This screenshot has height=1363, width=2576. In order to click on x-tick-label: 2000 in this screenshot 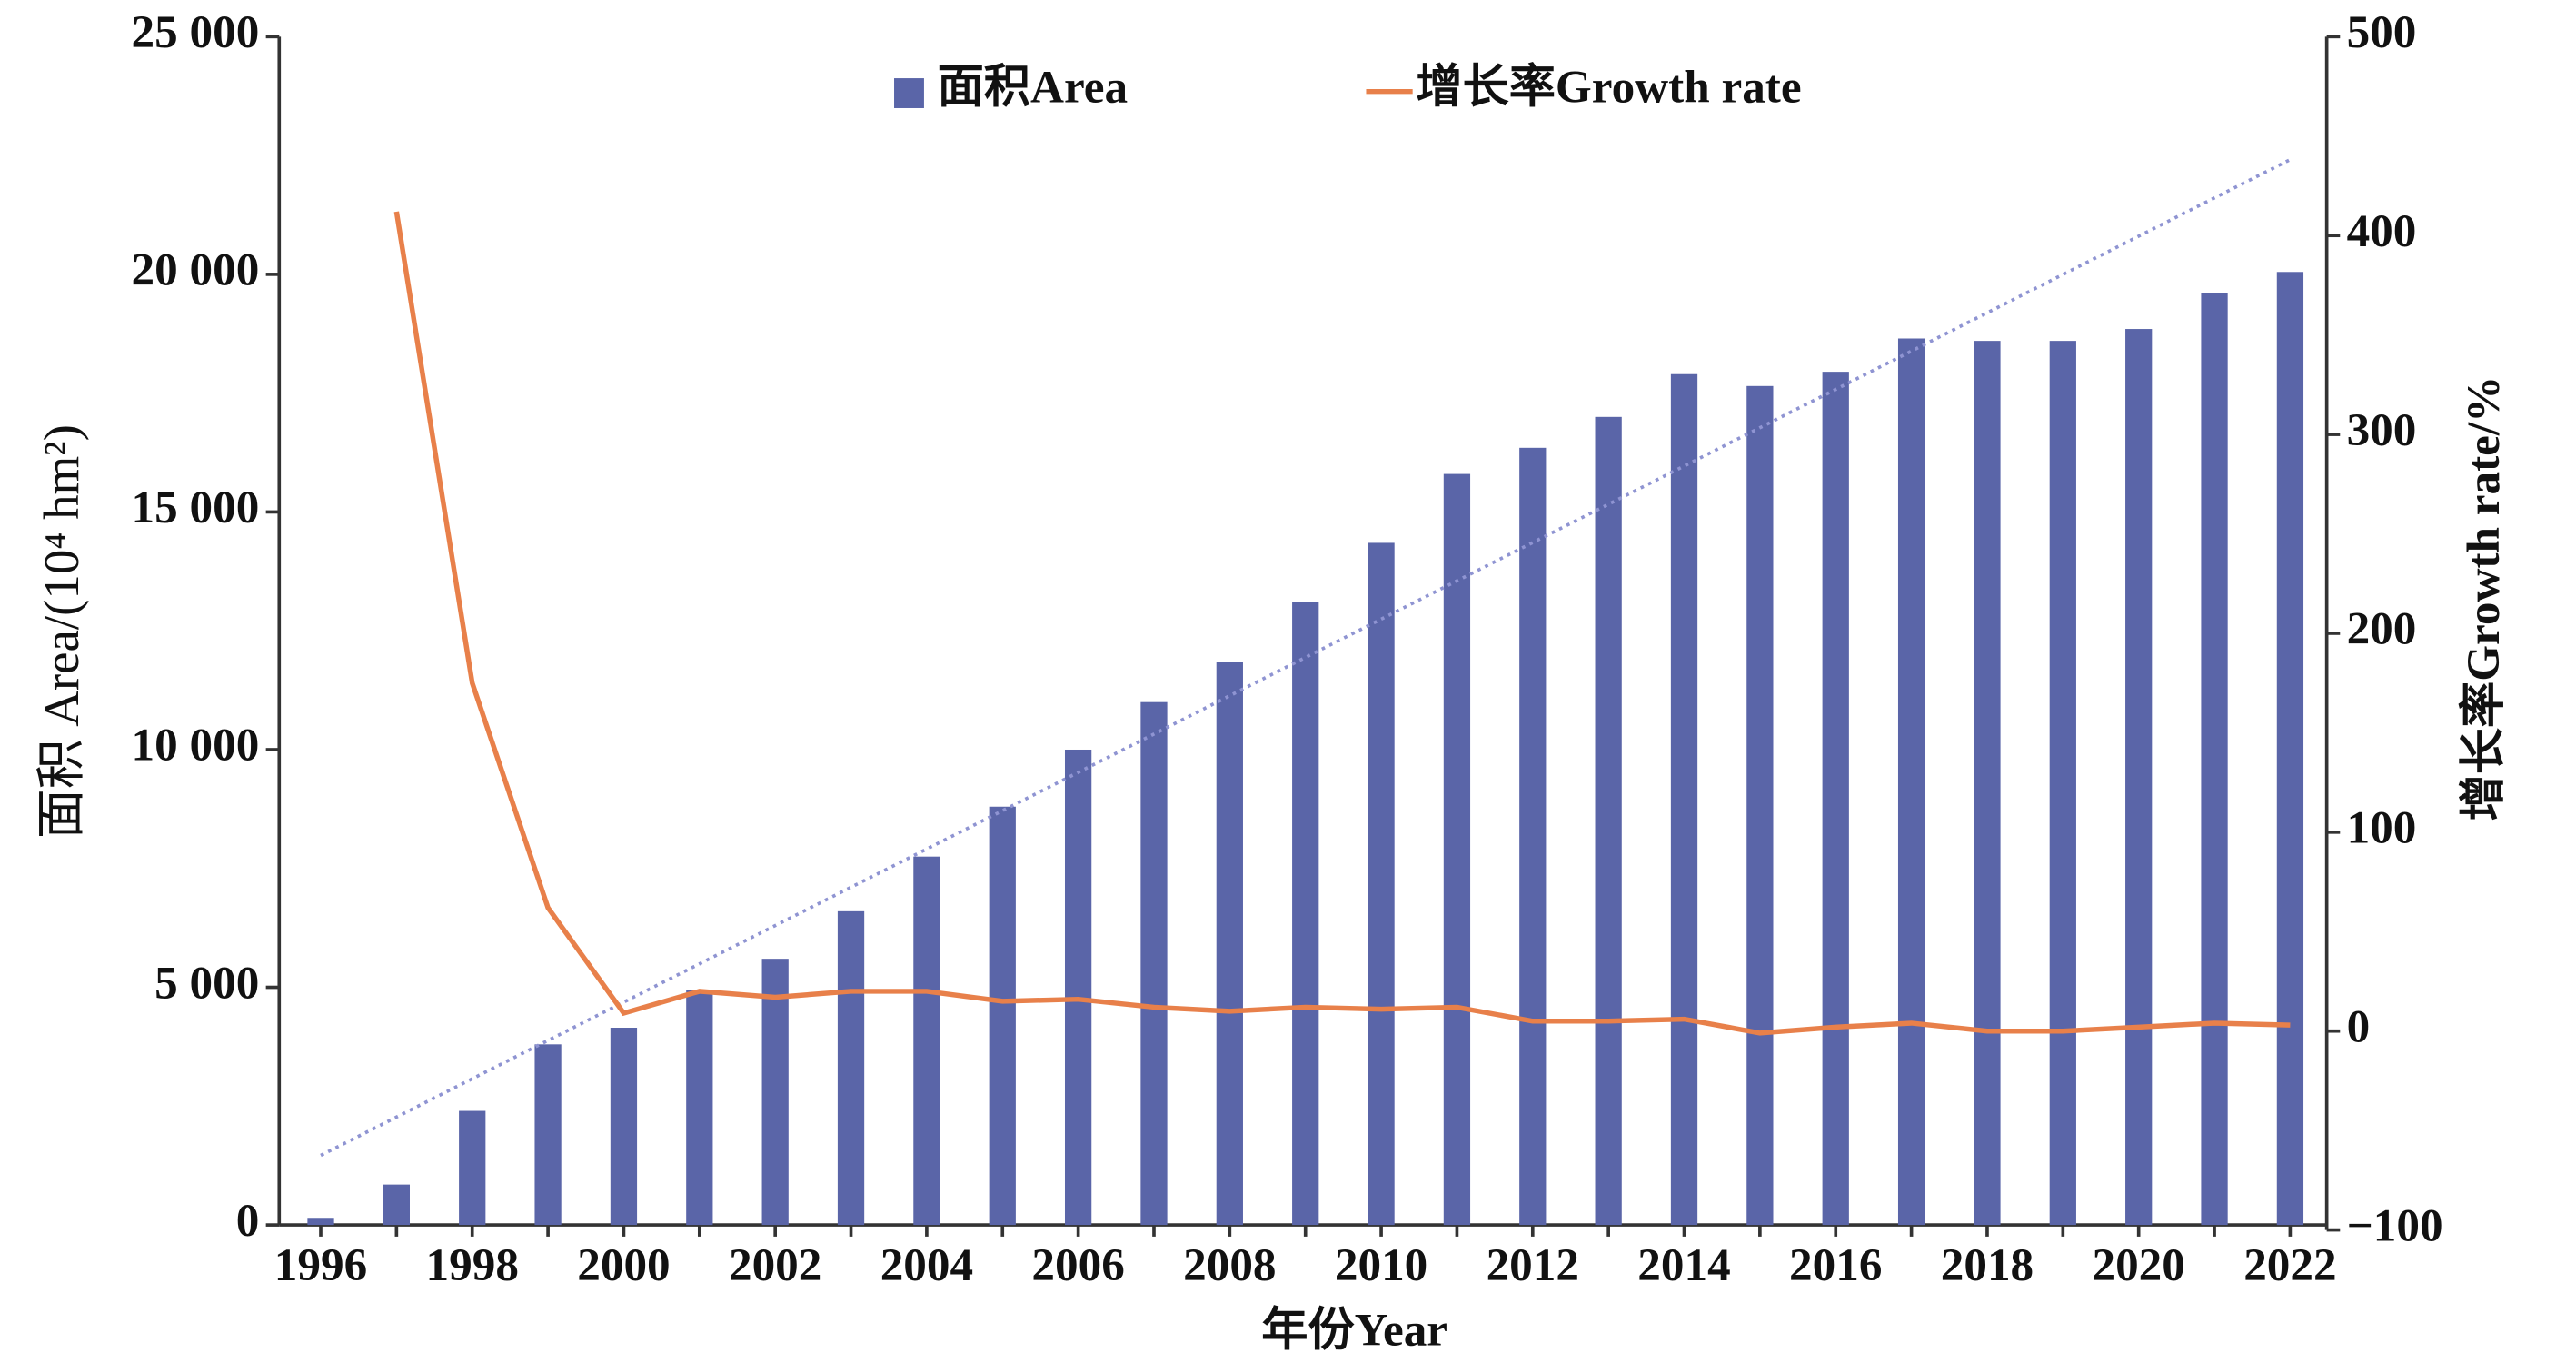, I will do `click(624, 1265)`.